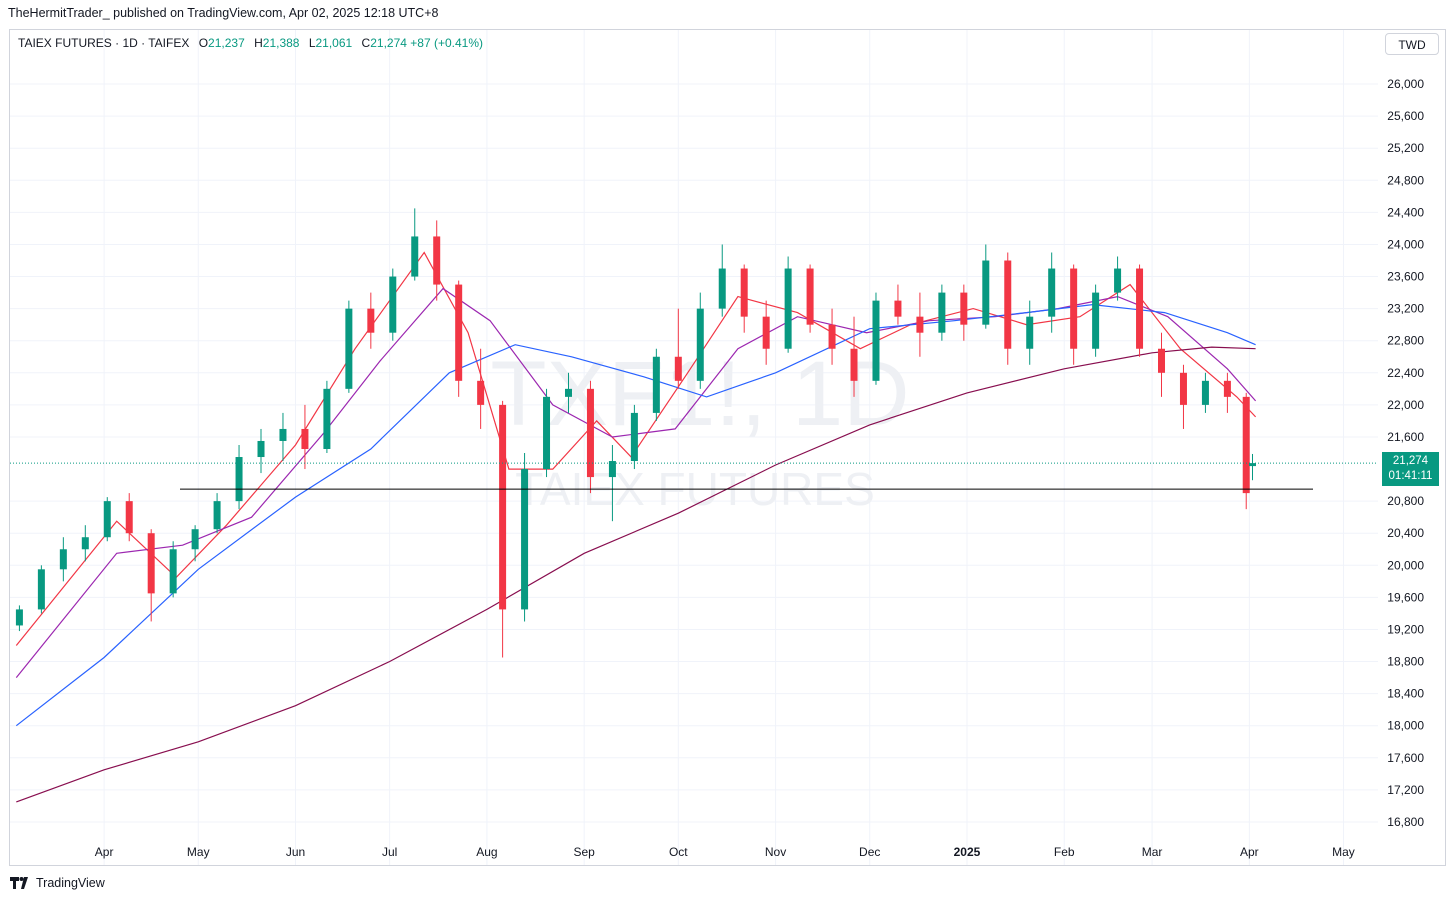 The width and height of the screenshot is (1456, 901). I want to click on support-line, so click(694, 476).